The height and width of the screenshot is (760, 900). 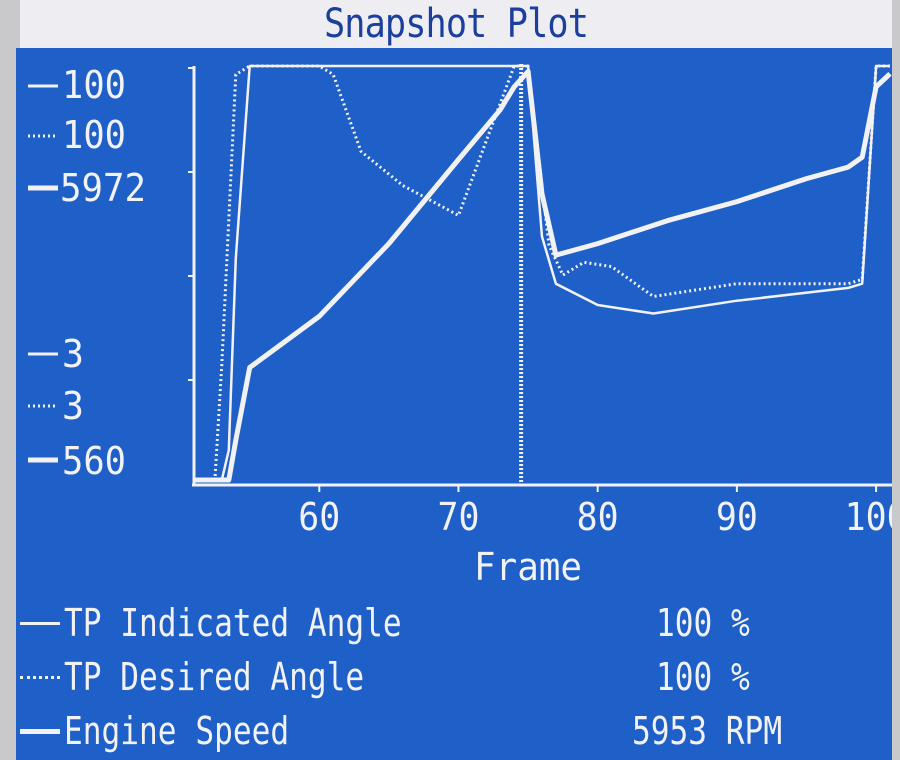 I want to click on scale-min-tp-indicated: 3, so click(x=73, y=354).